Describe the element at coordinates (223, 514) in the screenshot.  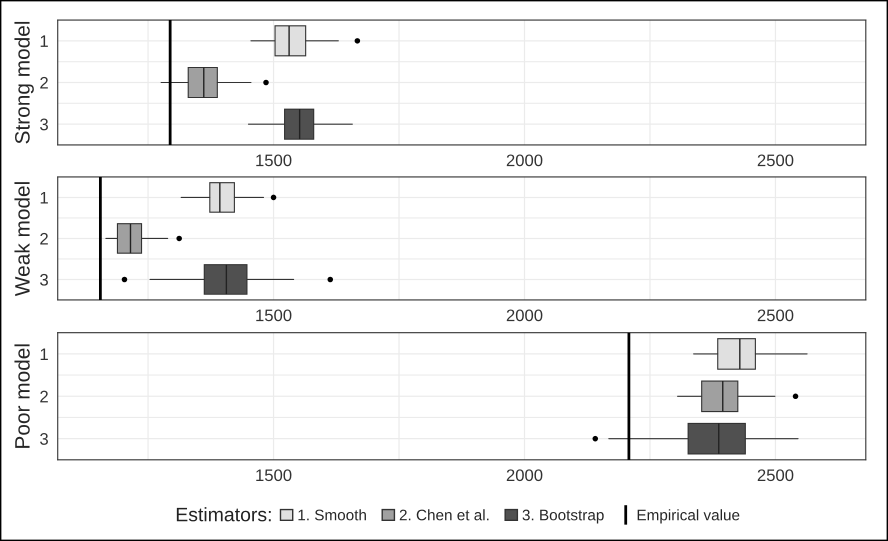
I see `legend-title: Estimators:` at that location.